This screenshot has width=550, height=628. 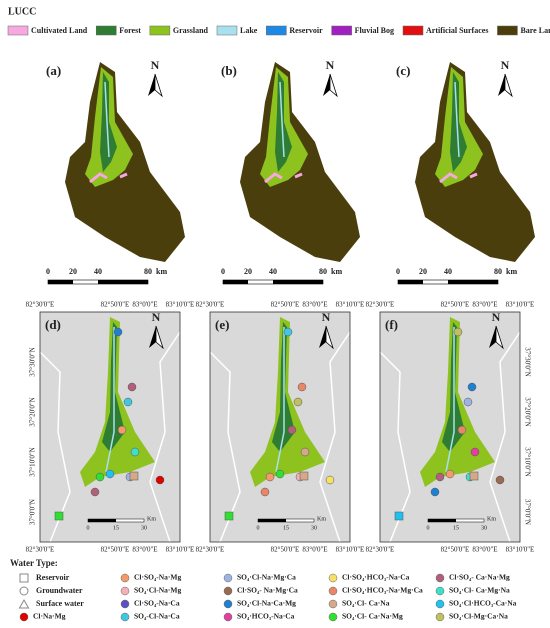 What do you see at coordinates (479, 577) in the screenshot?
I see `legend-label: Cl·SO₄- Ca·Na·Mg` at bounding box center [479, 577].